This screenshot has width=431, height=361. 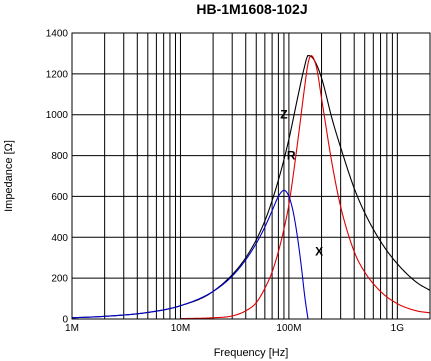 I want to click on y-tick-label: 800, so click(x=59, y=156).